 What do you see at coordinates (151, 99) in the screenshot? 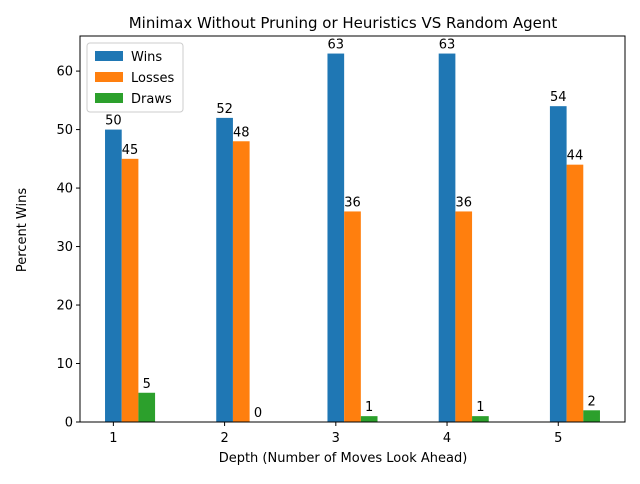
I see `legend-label-draws: Draws` at bounding box center [151, 99].